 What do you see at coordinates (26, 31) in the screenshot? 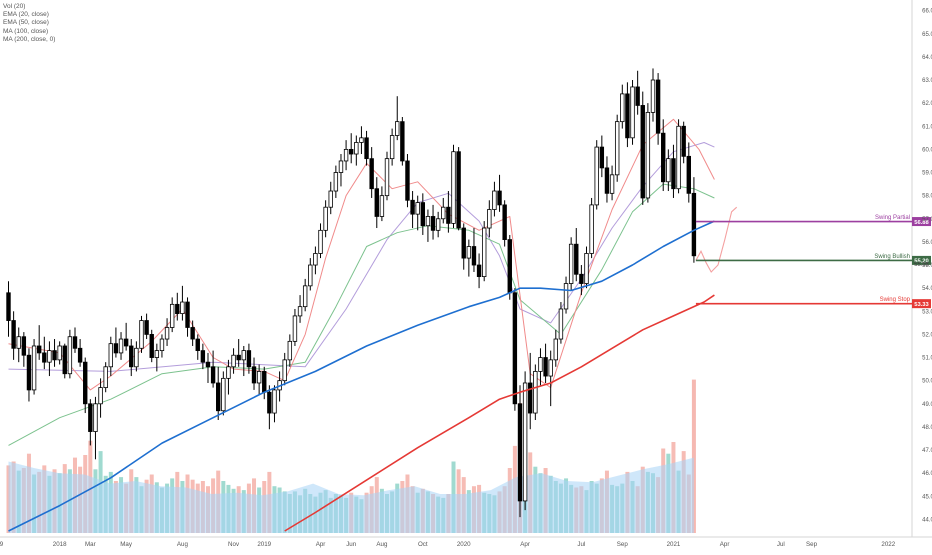
I see `legend-ma100: MA (100, close)` at bounding box center [26, 31].